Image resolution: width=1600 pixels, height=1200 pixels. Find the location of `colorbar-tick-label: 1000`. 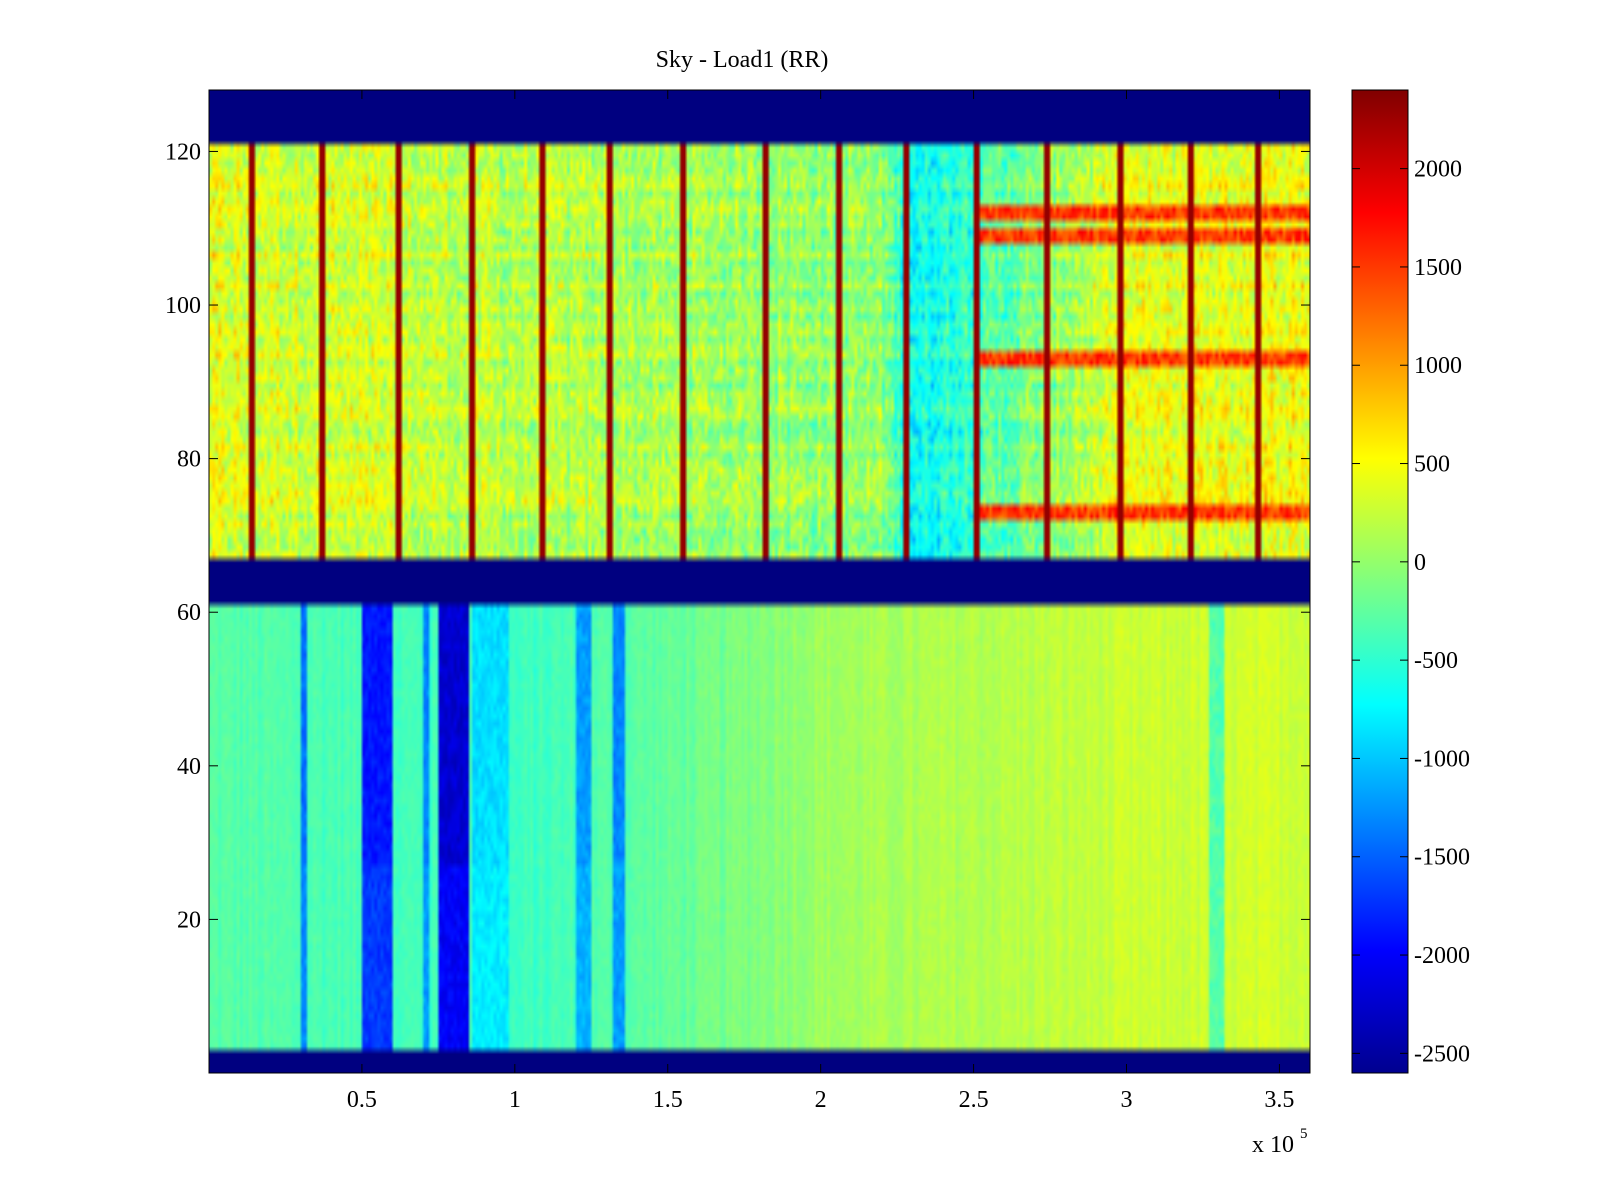

colorbar-tick-label: 1000 is located at coordinates (1438, 366).